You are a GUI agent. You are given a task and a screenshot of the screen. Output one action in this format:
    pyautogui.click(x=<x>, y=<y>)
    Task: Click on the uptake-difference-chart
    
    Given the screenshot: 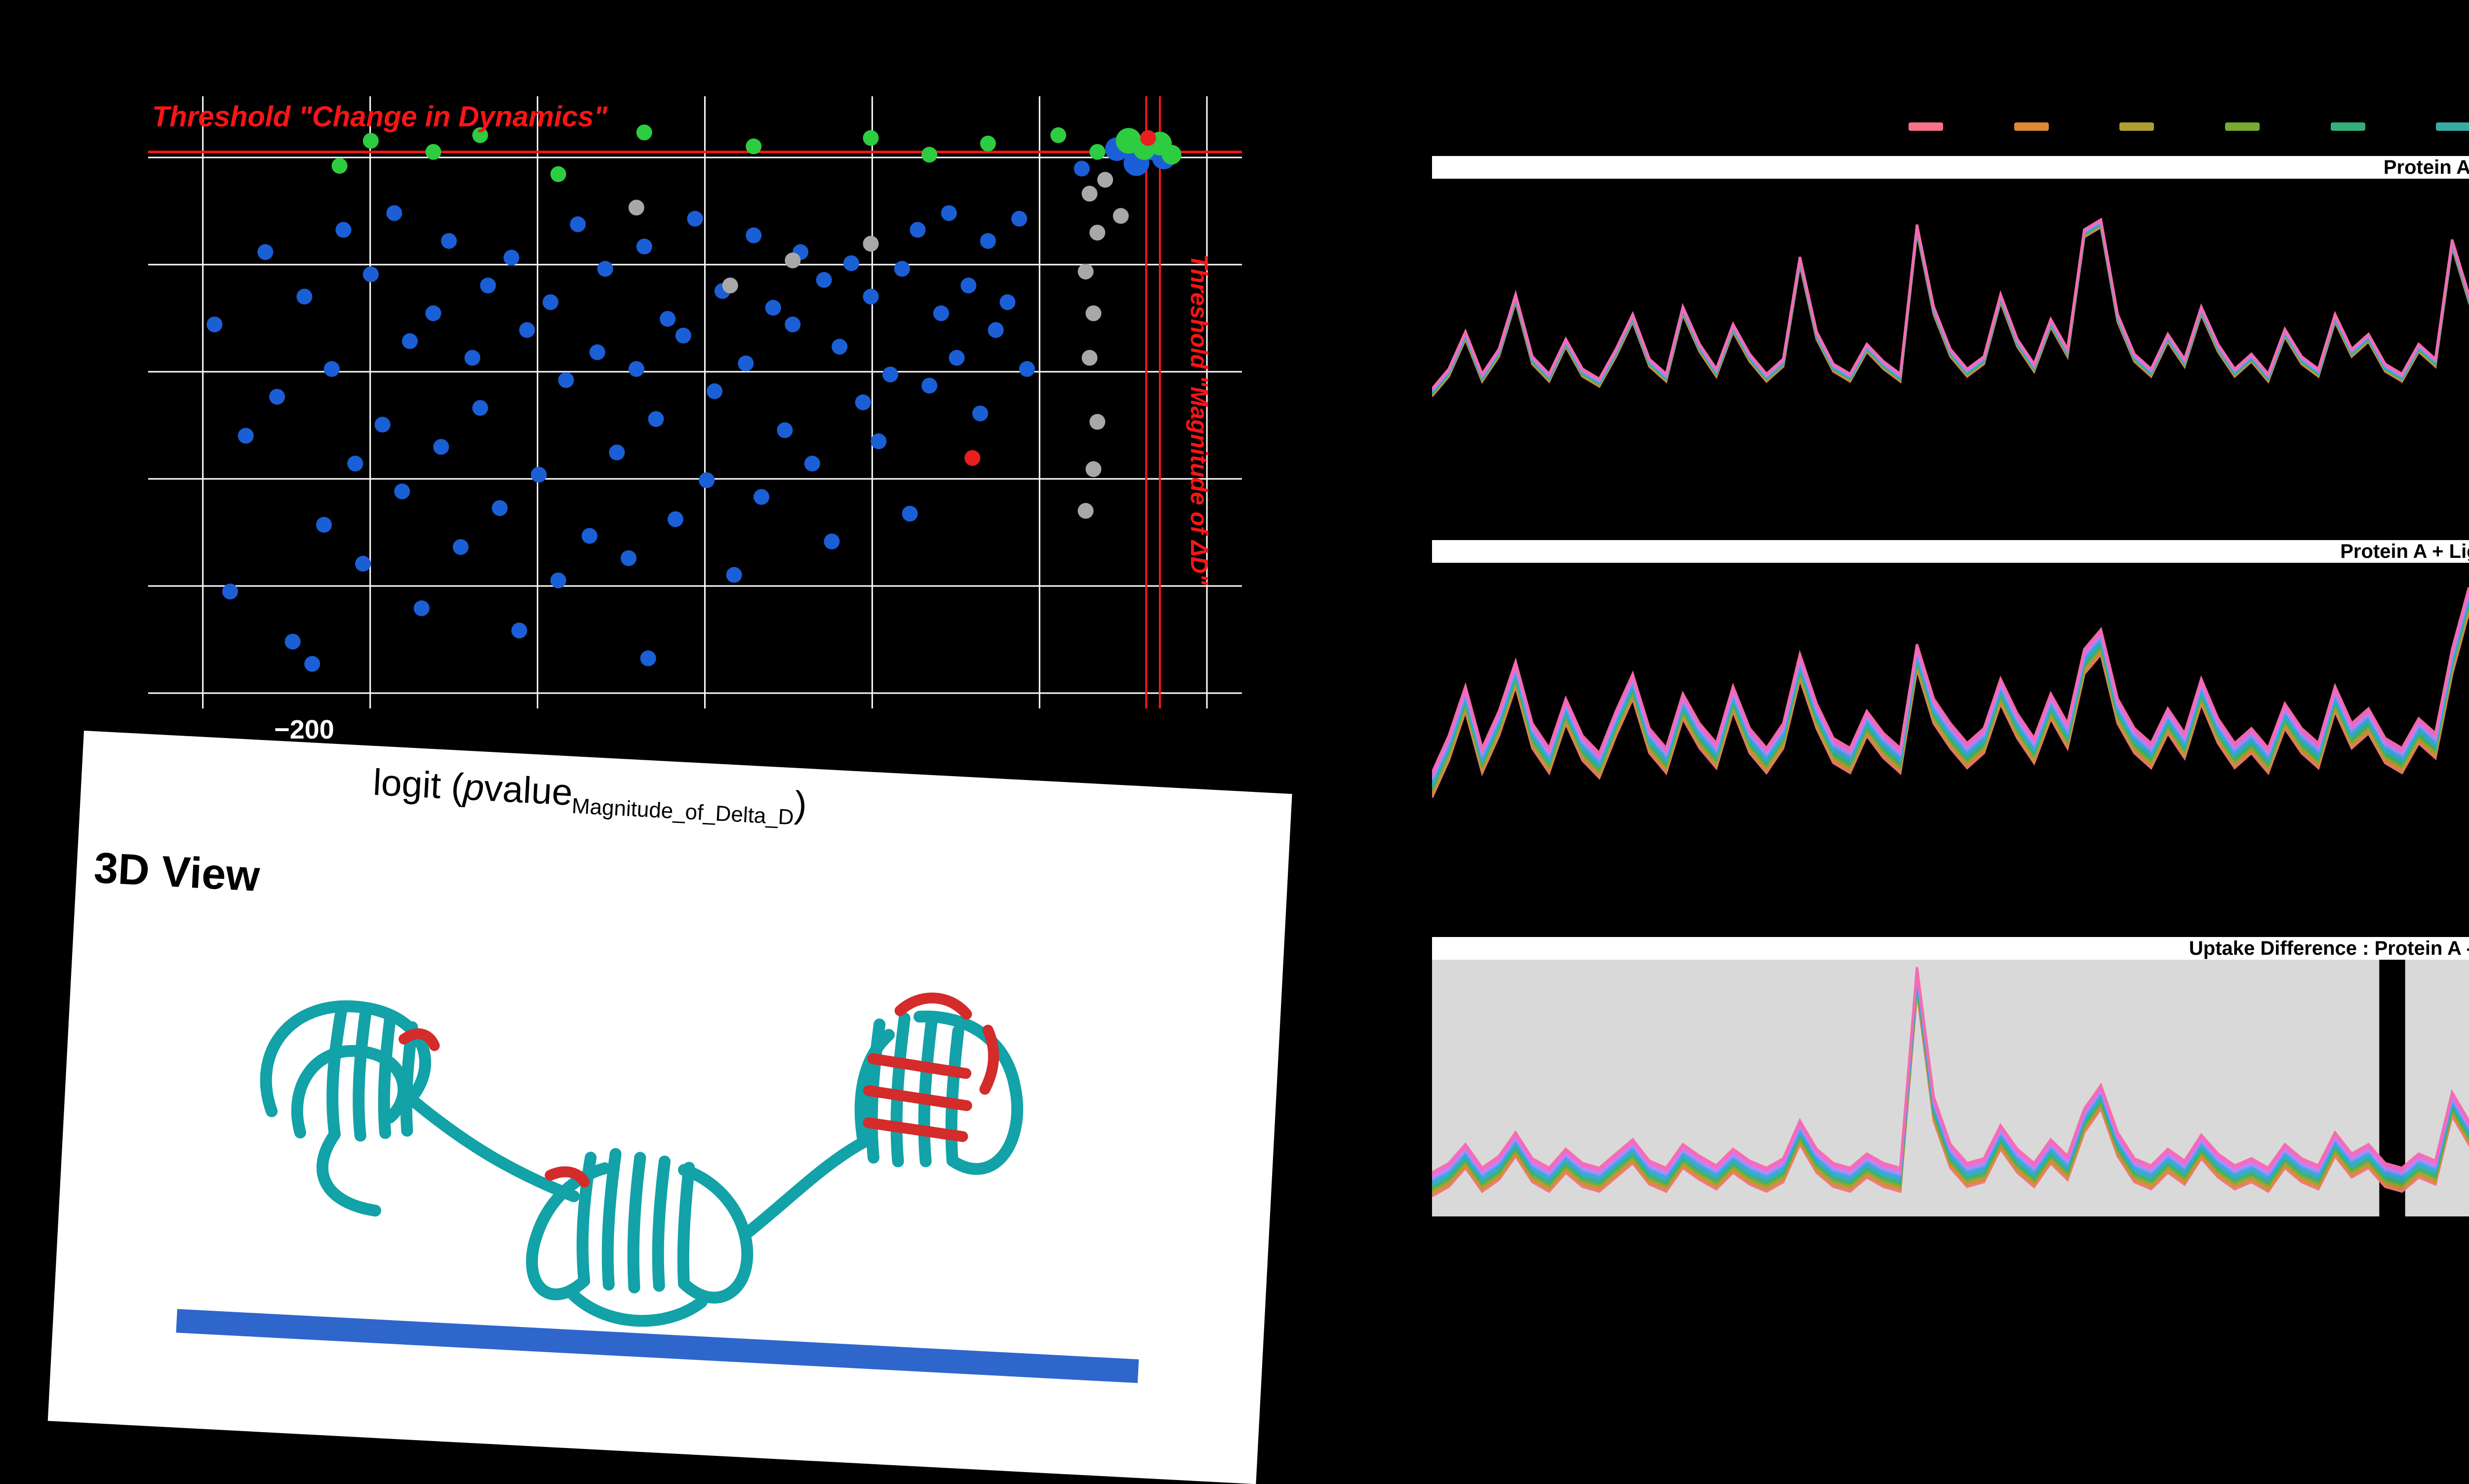 What is the action you would take?
    pyautogui.click(x=1950, y=1088)
    